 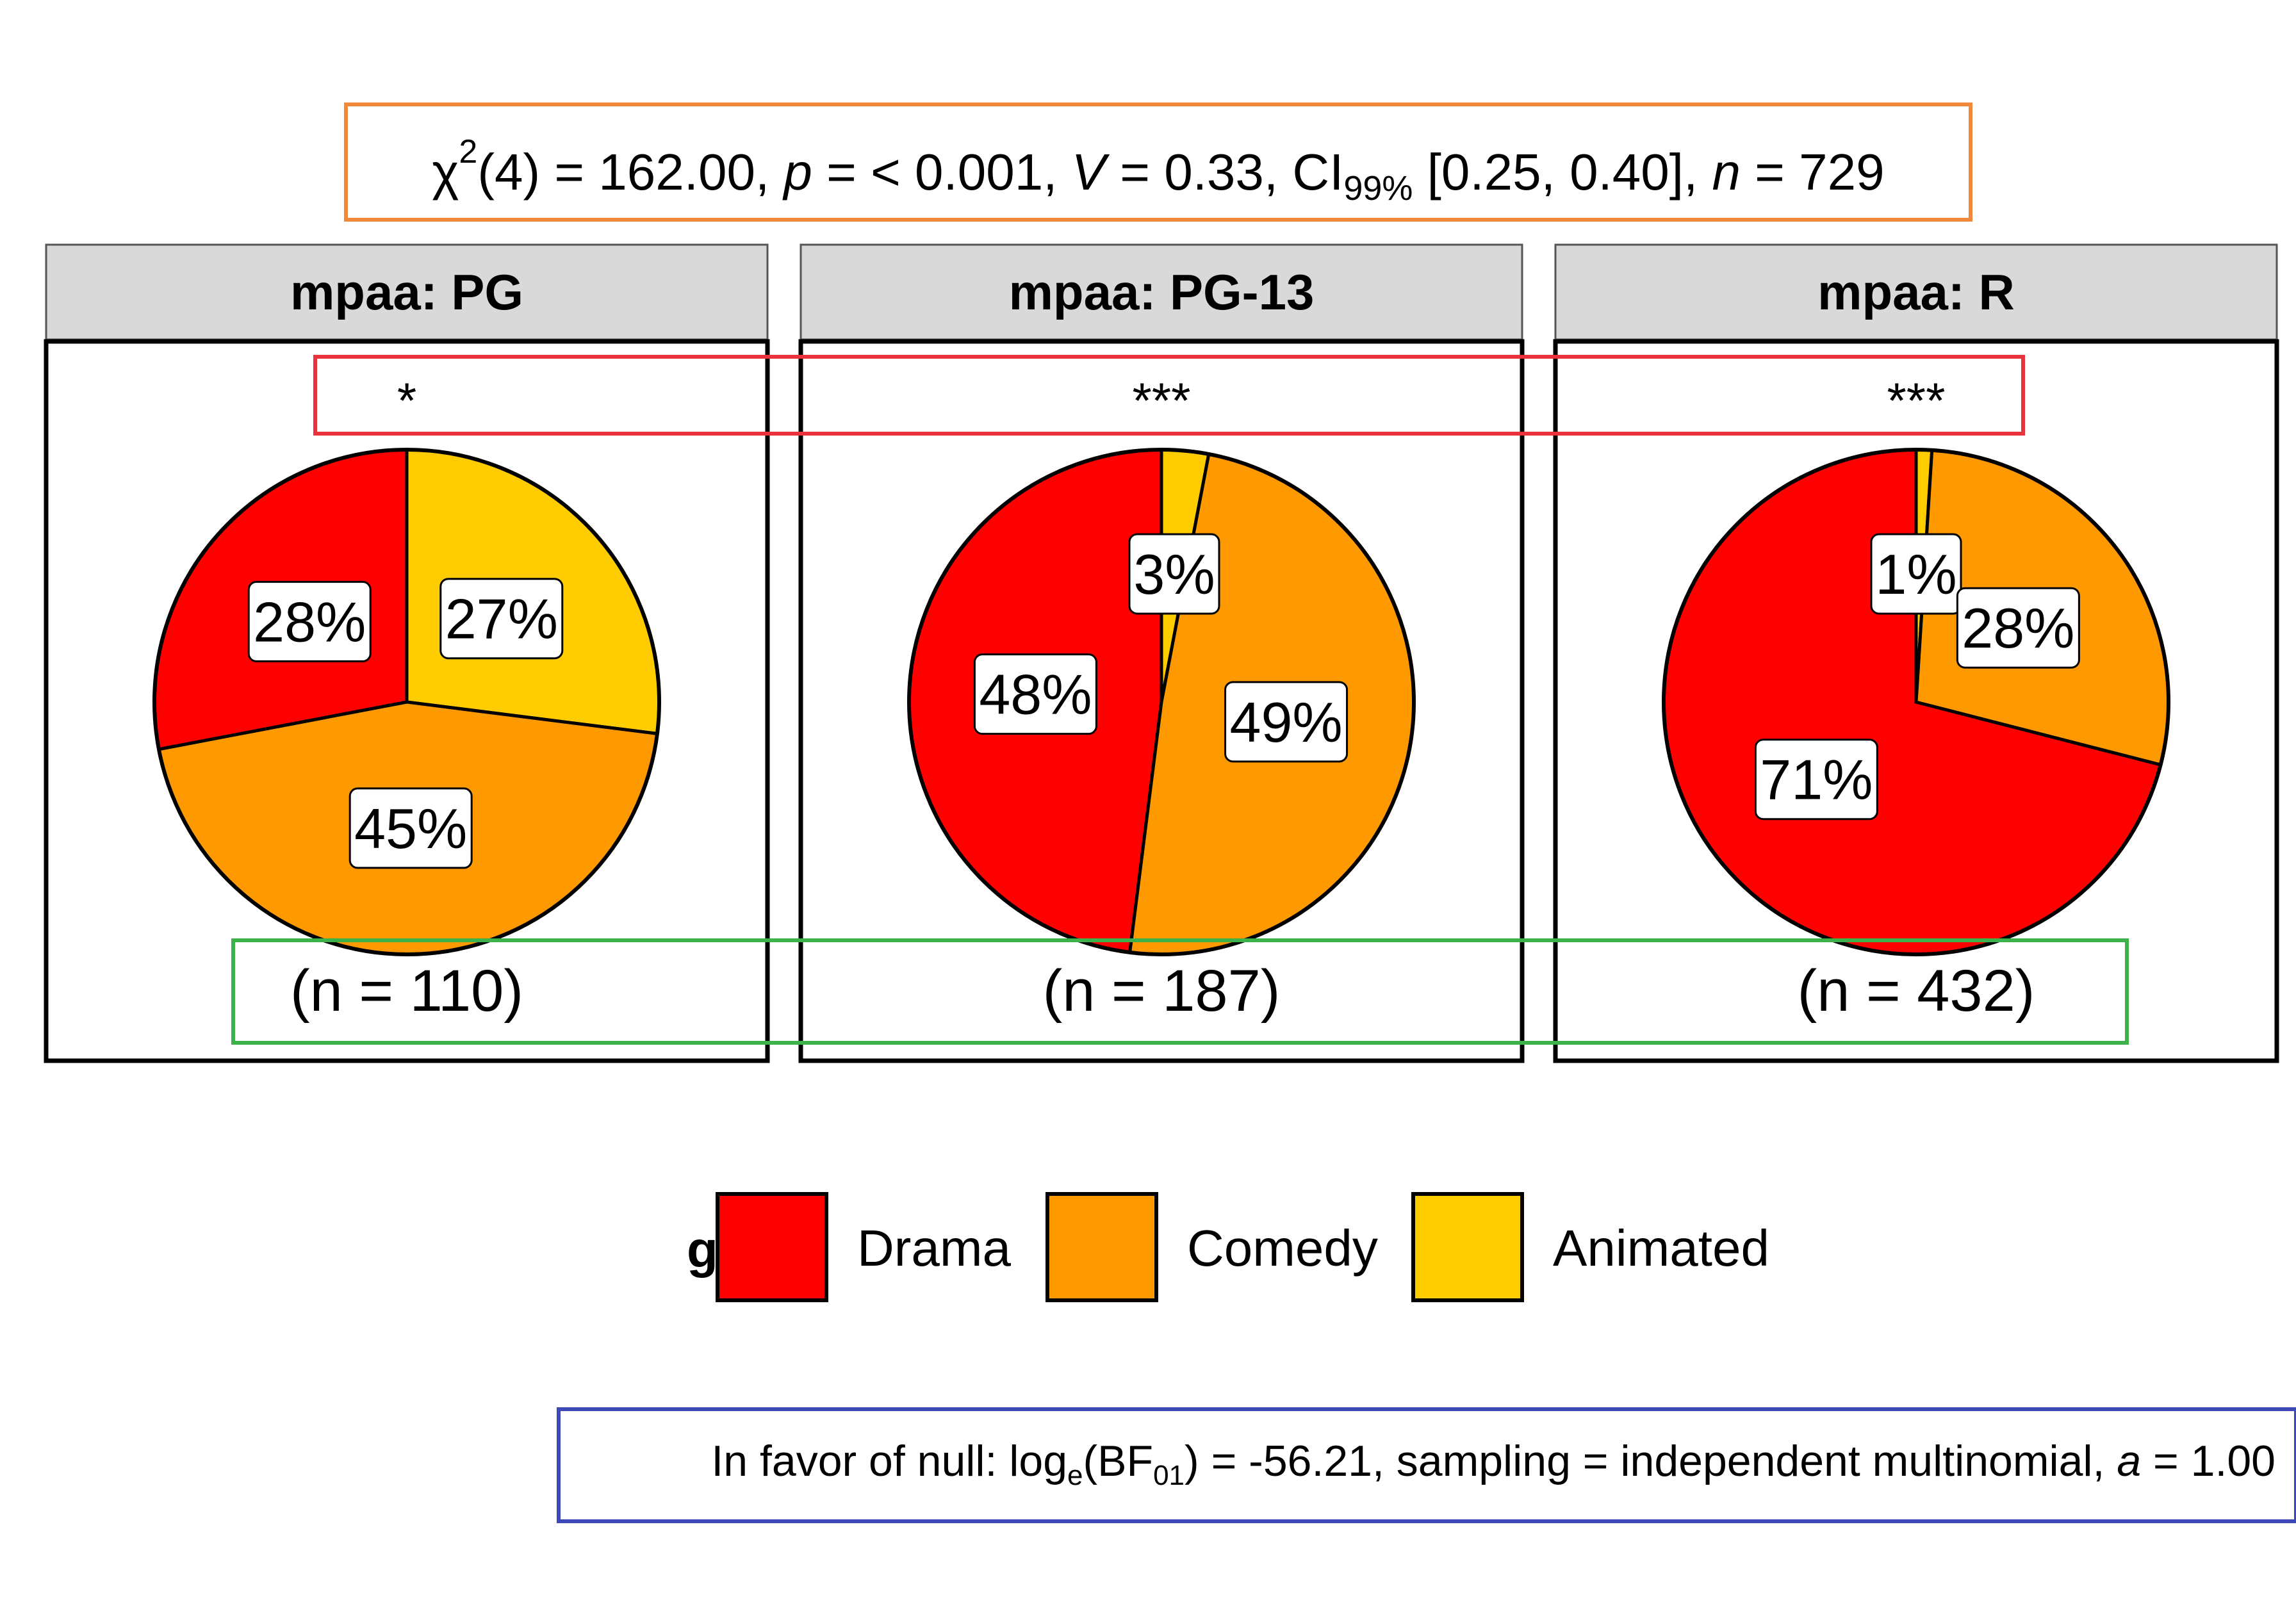 I want to click on subtitle-chi-superscript: 2, so click(x=468, y=151).